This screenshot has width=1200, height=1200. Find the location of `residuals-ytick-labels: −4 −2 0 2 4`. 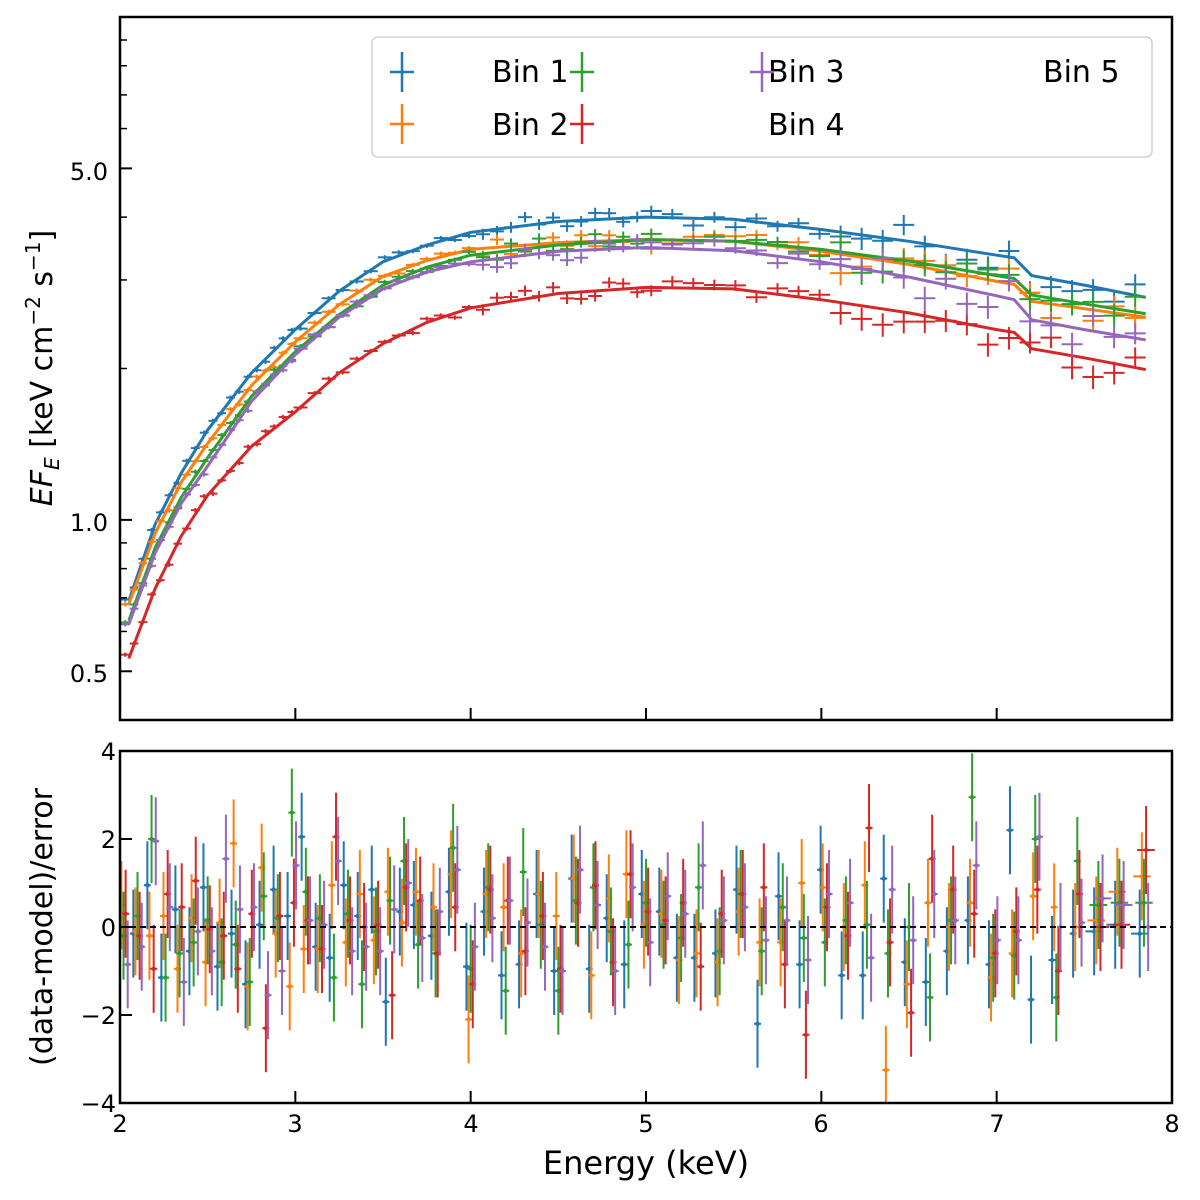

residuals-ytick-labels: −4 −2 0 2 4 is located at coordinates (98, 928).